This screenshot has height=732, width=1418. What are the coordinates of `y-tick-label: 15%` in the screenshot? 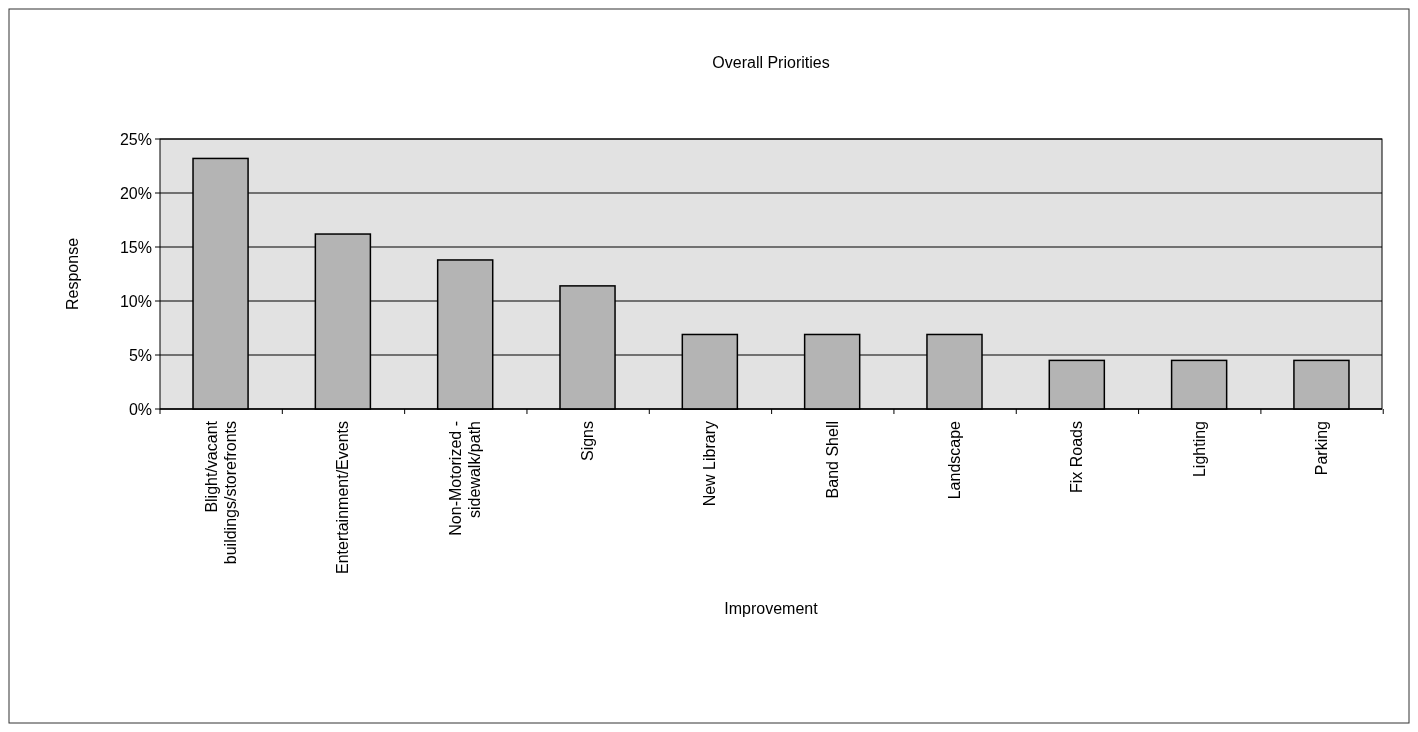 It's located at (135, 247).